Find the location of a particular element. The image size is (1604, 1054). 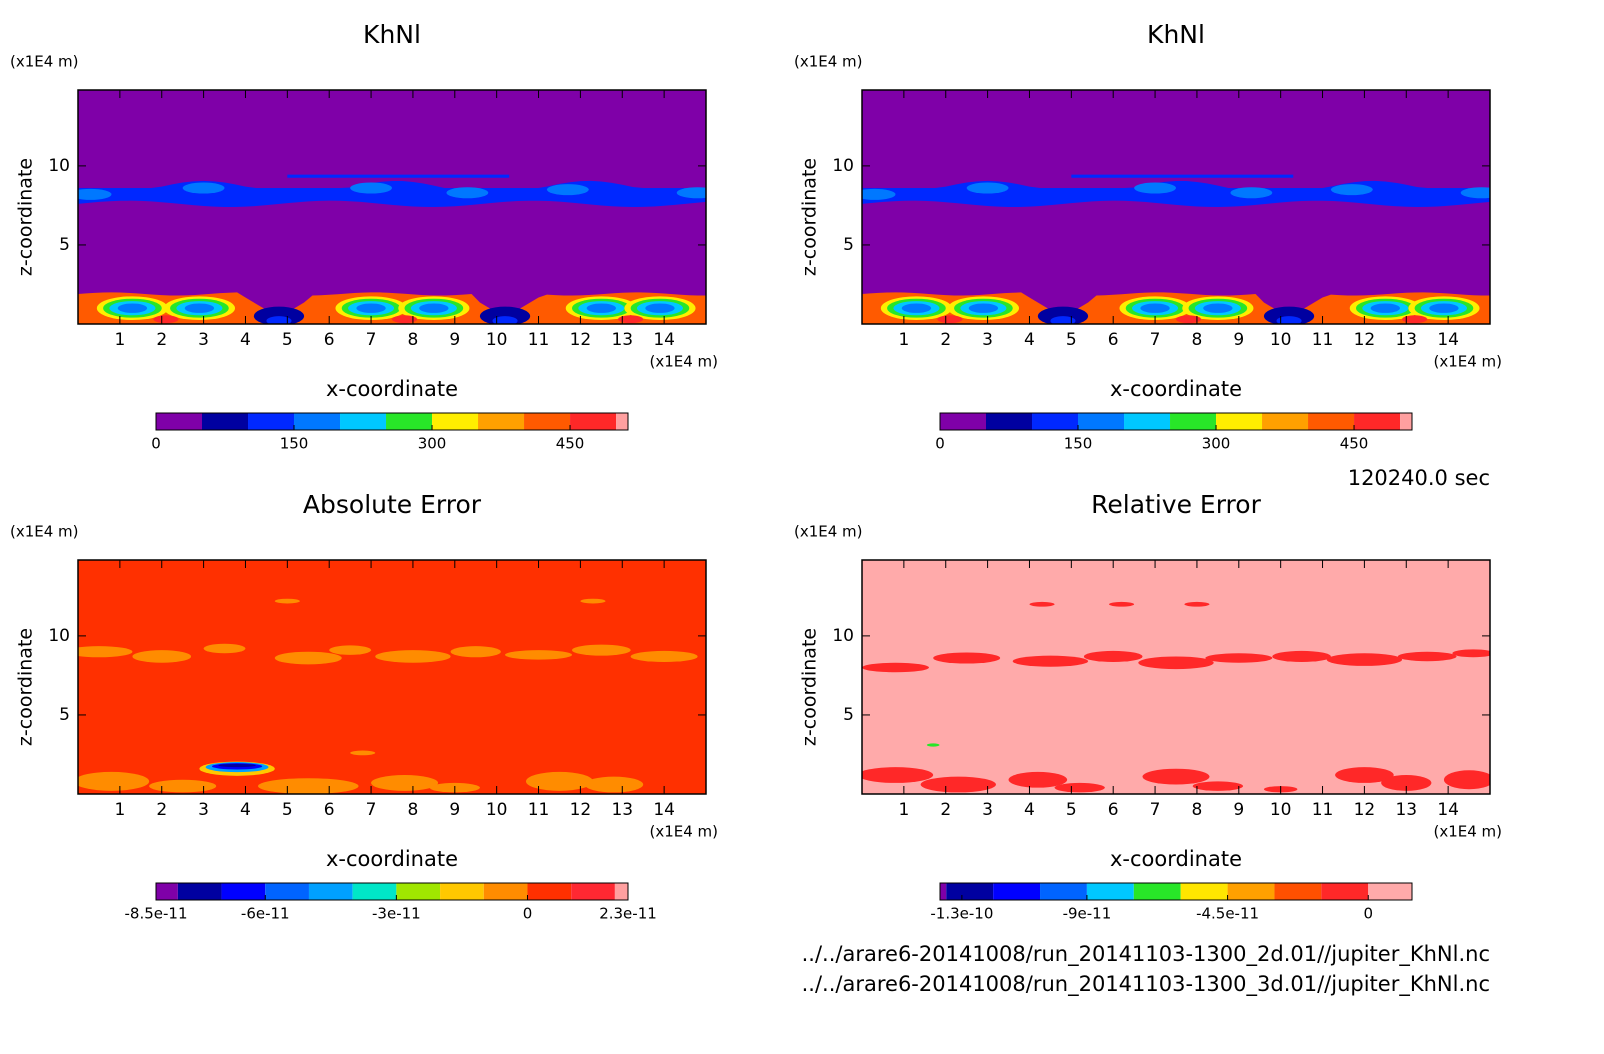

panel-title: KhNl is located at coordinates (392, 34).